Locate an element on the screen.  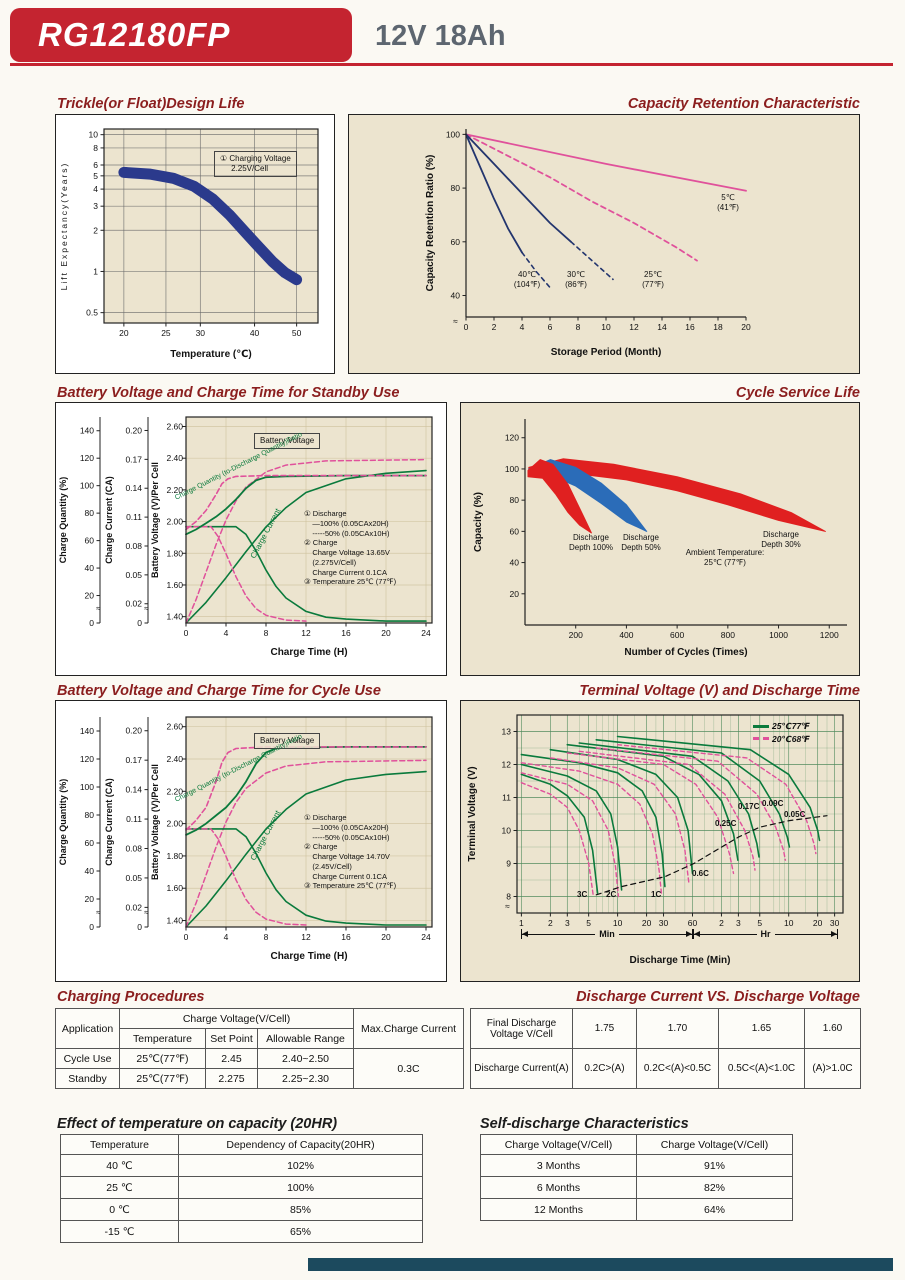
x-tick-label: 18 is located at coordinates (718, 327).